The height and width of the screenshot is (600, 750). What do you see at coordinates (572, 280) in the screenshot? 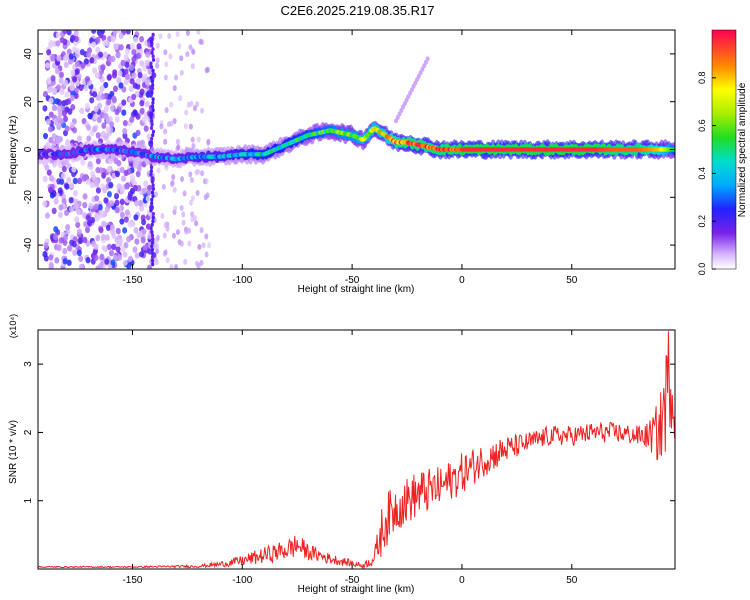
I see `spectrogram-x-tick-label: 50` at bounding box center [572, 280].